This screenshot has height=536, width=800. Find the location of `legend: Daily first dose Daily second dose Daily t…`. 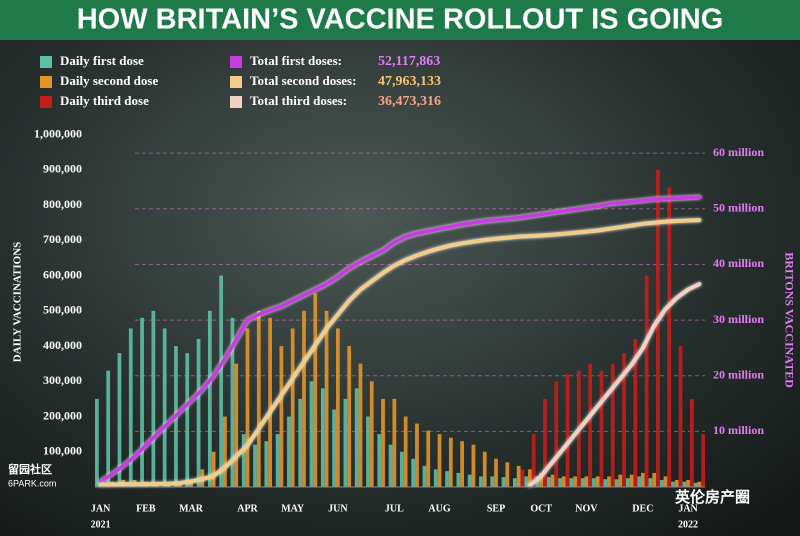

legend: Daily first dose Daily second dose Daily t… is located at coordinates (240, 81).